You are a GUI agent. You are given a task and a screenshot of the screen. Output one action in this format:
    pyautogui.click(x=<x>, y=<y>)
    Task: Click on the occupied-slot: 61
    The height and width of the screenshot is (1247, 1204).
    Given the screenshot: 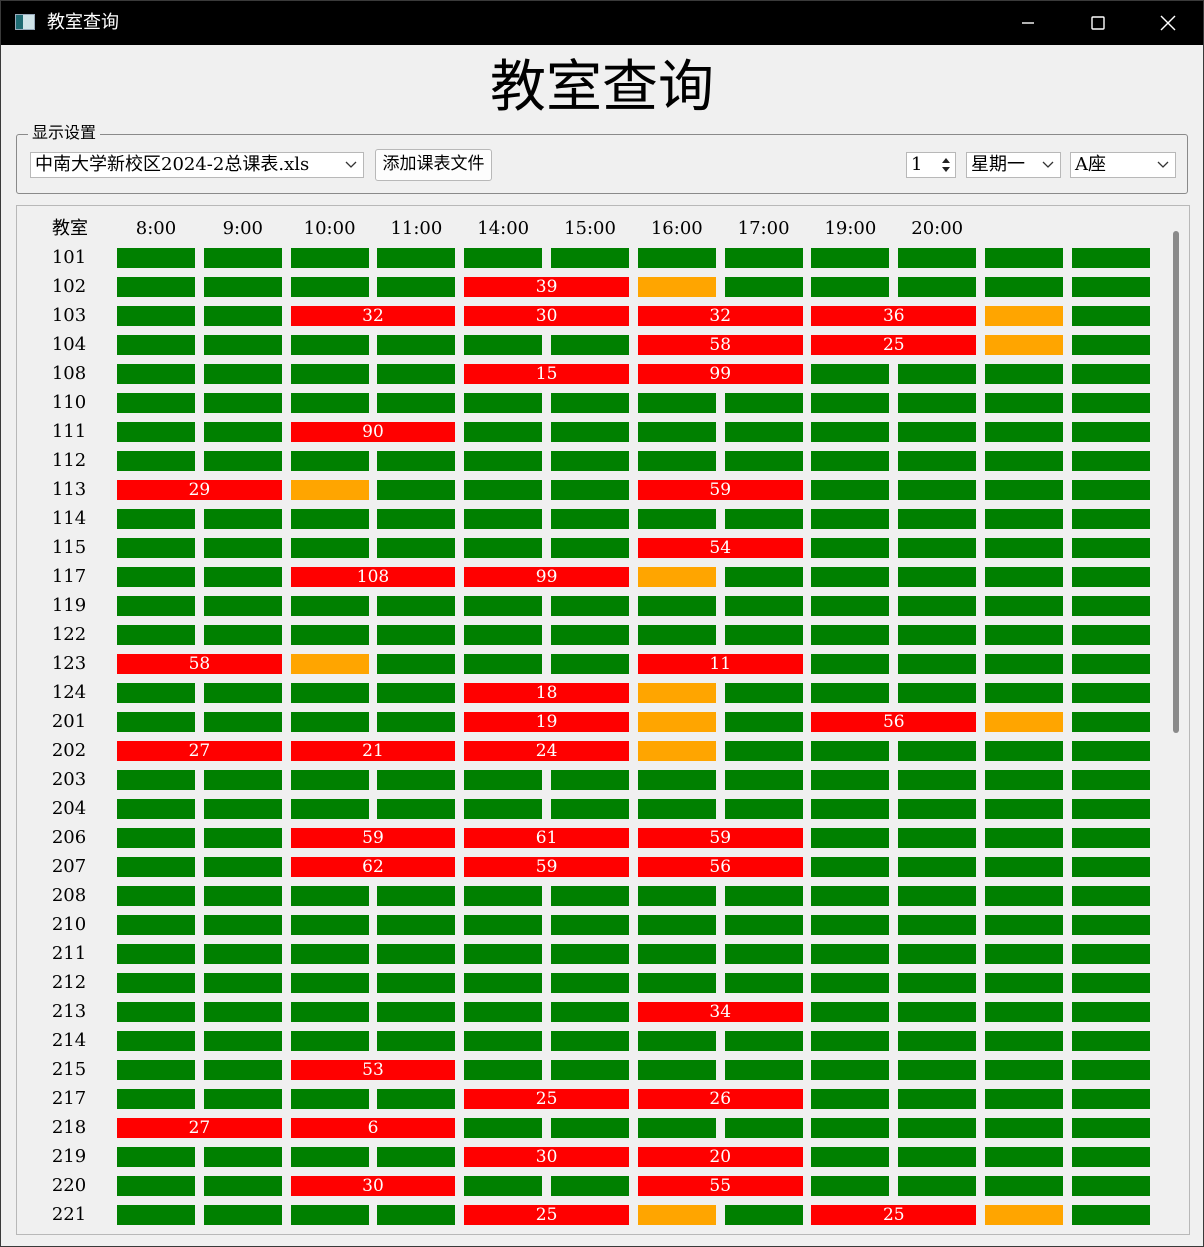 What is the action you would take?
    pyautogui.click(x=546, y=838)
    